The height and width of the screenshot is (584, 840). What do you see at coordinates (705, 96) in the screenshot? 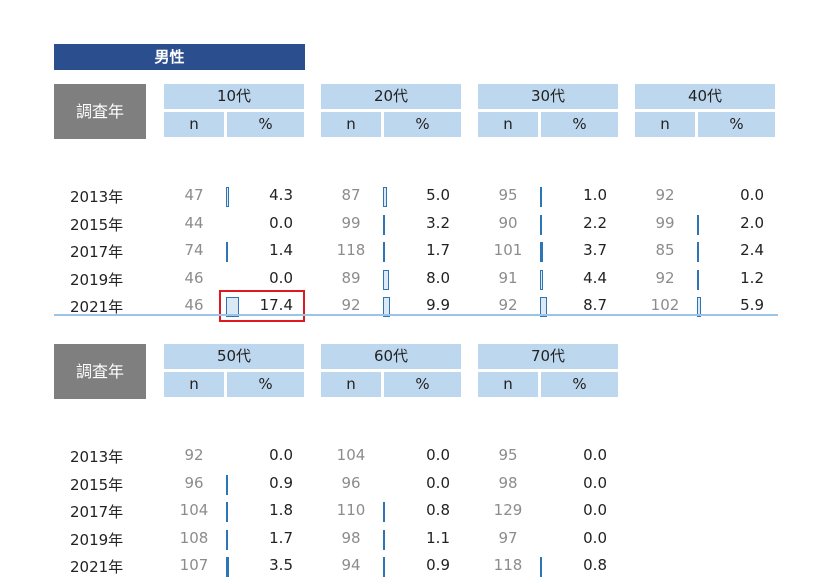
I see `age-group-header: 40代` at bounding box center [705, 96].